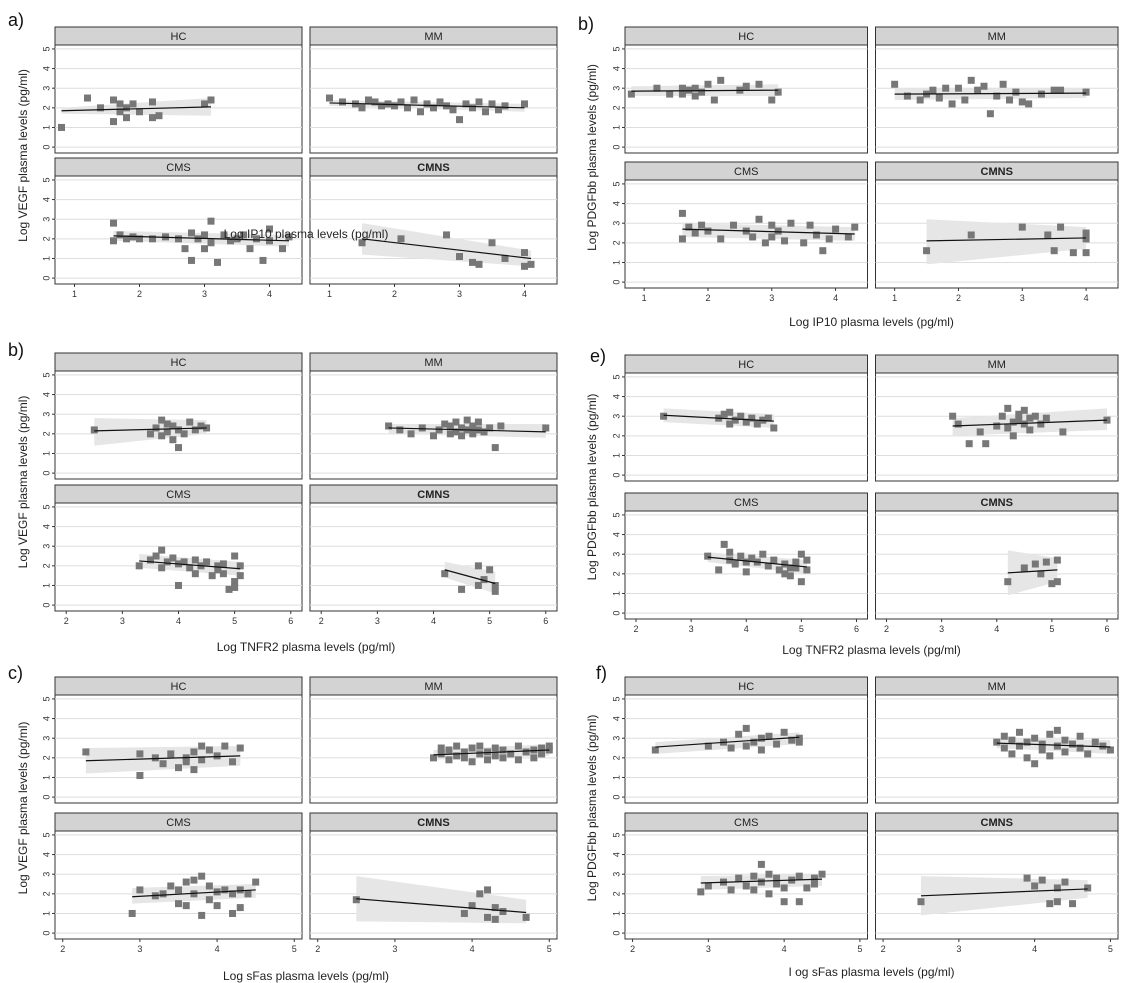 The image size is (1122, 983). I want to click on facet-strip-label: CMNS, so click(433, 823).